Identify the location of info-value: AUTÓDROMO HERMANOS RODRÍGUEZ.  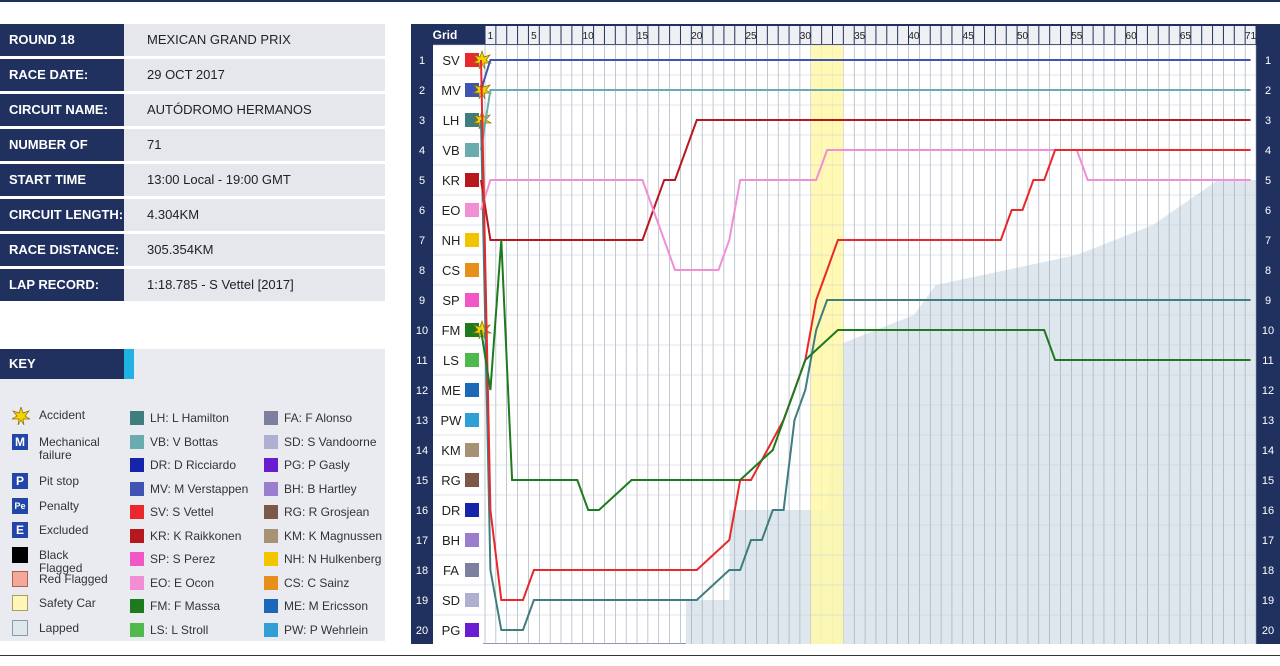
(229, 125).